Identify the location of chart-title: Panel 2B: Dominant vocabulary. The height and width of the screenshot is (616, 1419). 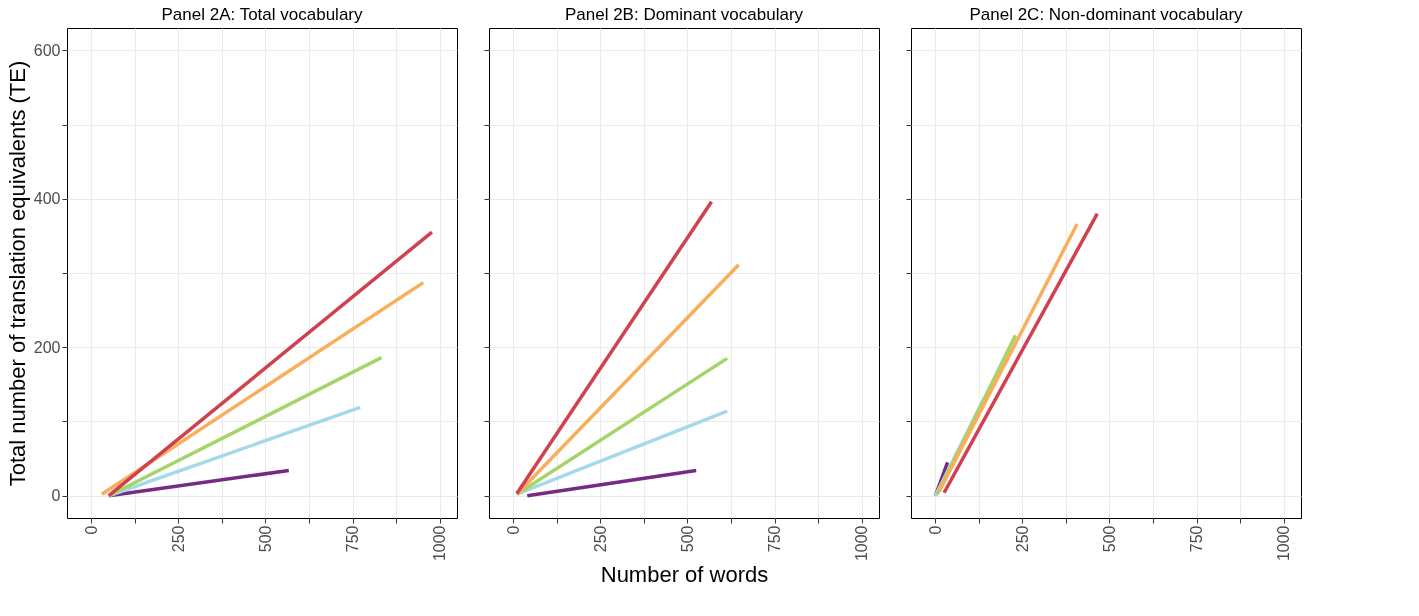
(684, 14).